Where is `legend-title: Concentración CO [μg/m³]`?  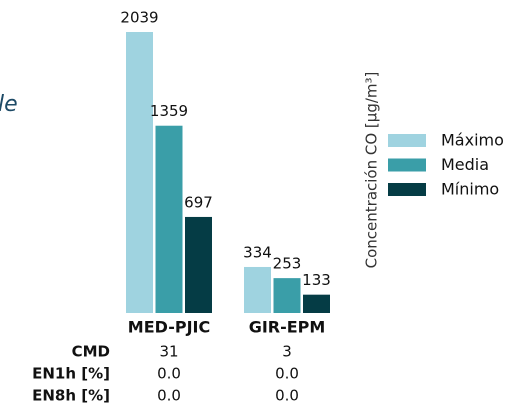
legend-title: Concentración CO [μg/m³] is located at coordinates (372, 170).